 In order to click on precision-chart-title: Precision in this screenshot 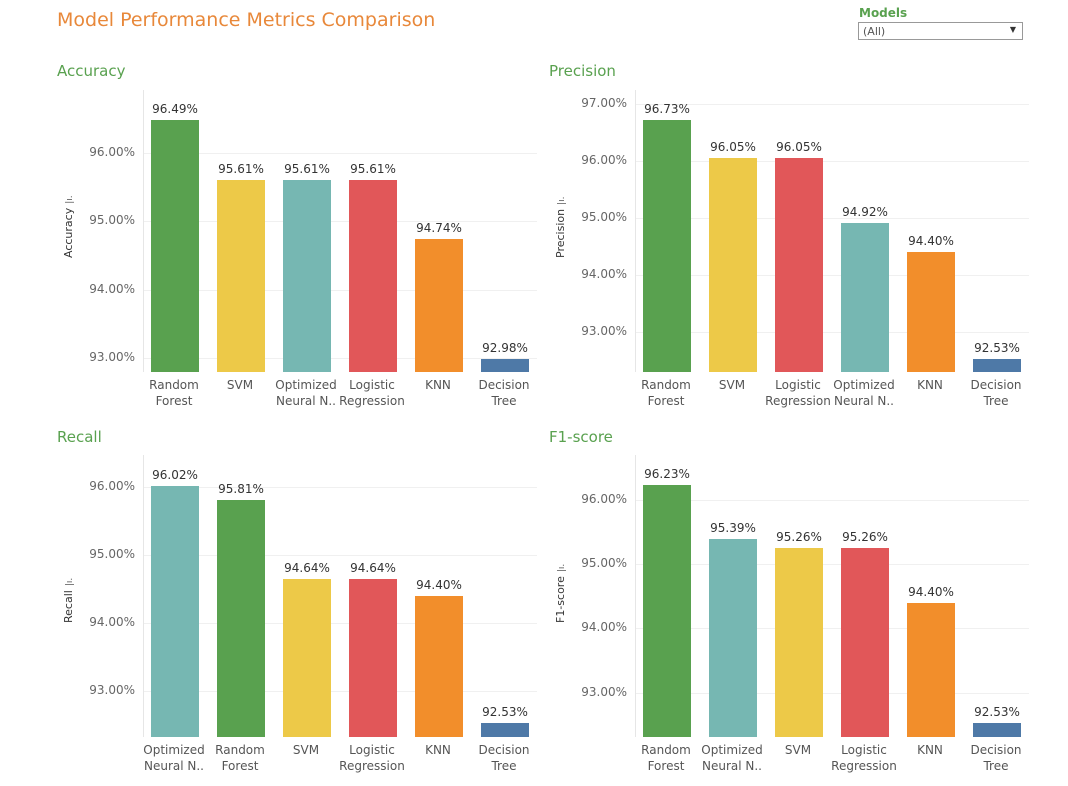, I will do `click(582, 71)`.